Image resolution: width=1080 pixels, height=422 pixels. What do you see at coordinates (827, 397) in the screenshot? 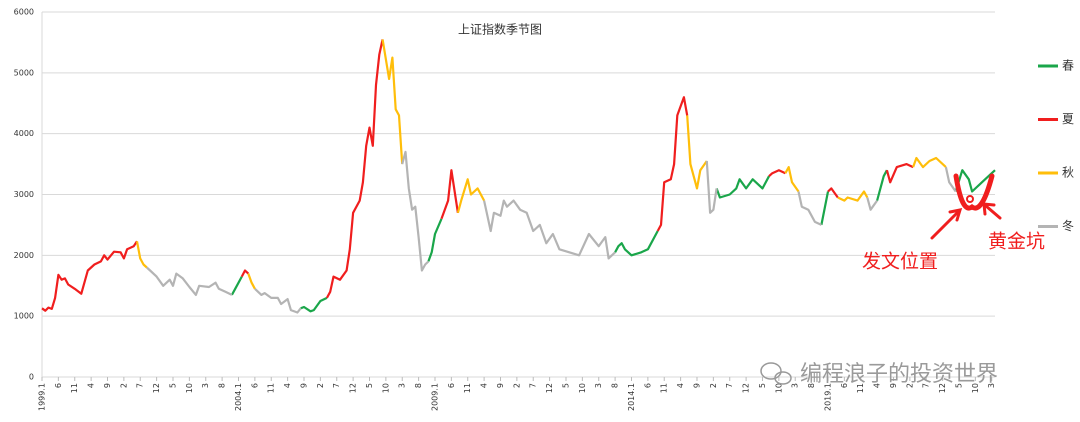
I see `x-tick-label: 2019.1` at bounding box center [827, 397].